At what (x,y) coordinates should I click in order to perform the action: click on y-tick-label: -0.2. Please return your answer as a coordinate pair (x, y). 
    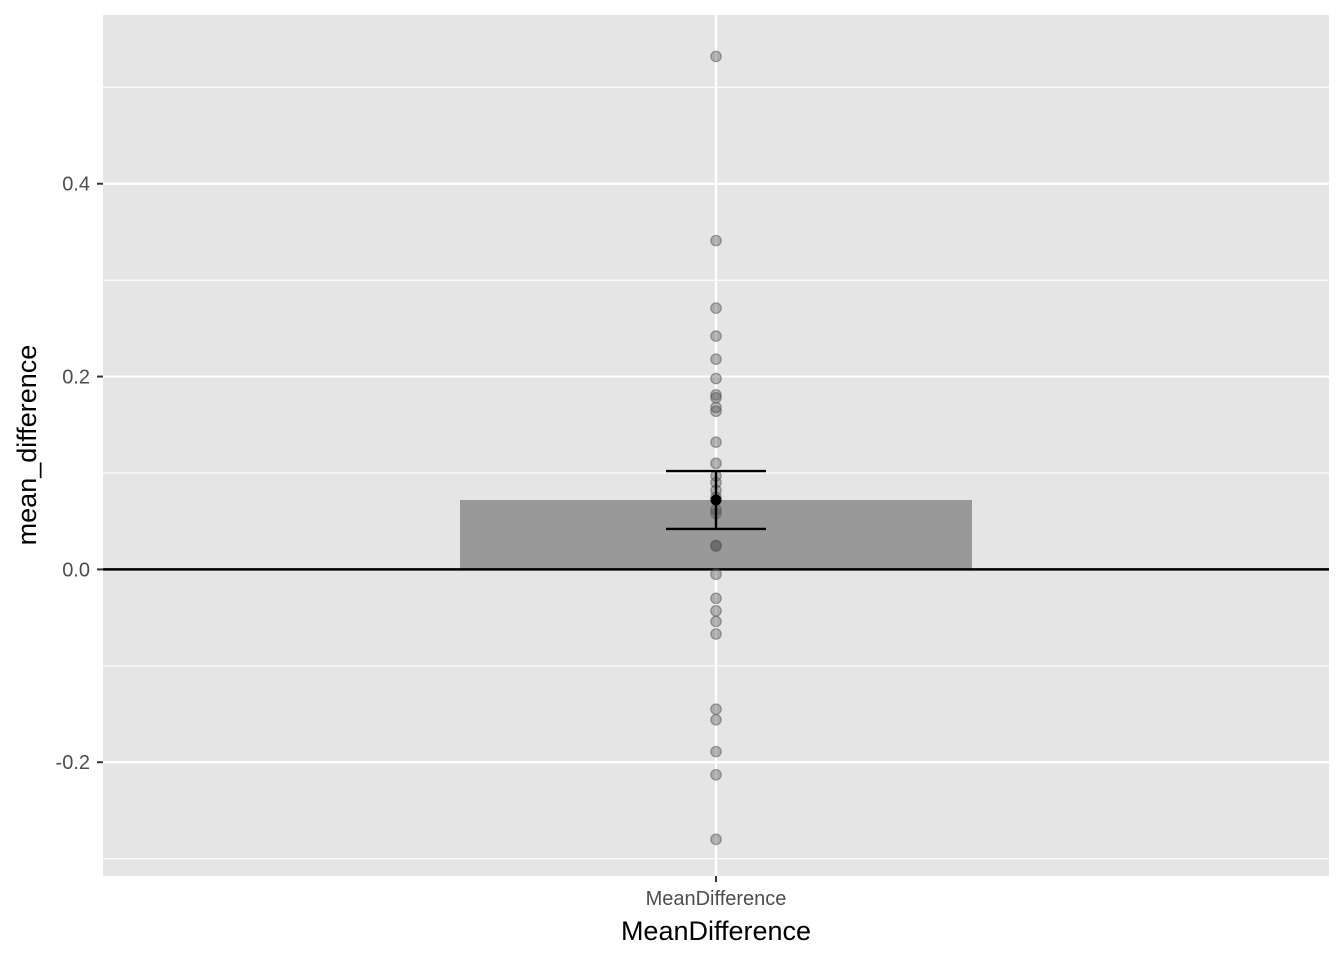
    Looking at the image, I should click on (73, 763).